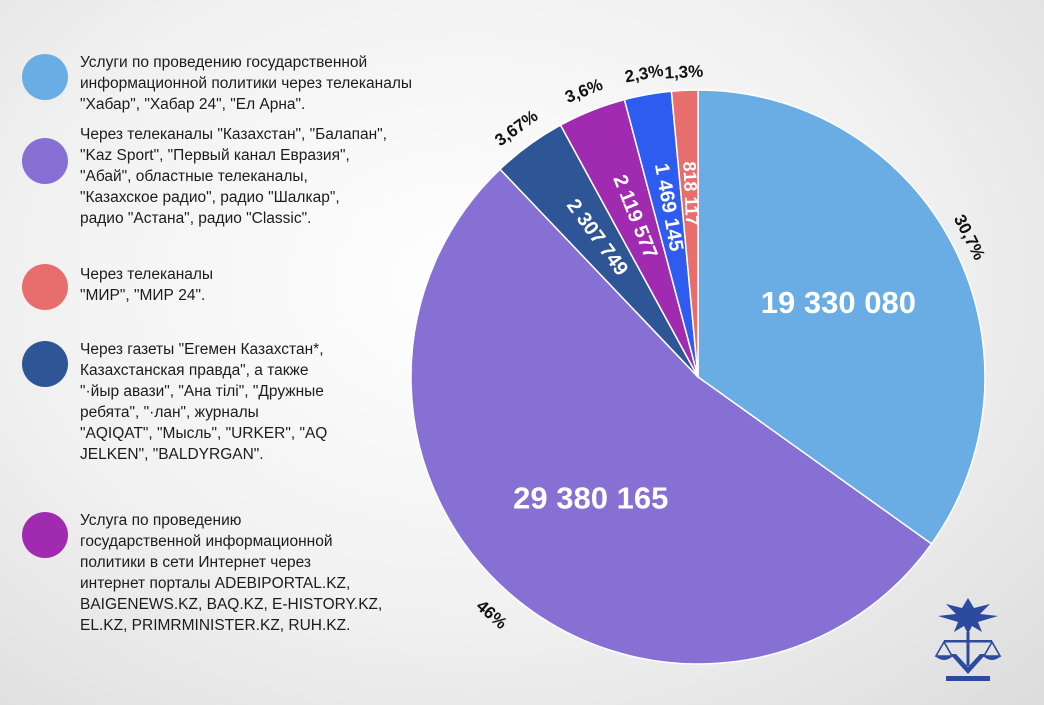 The width and height of the screenshot is (1044, 705). I want to click on slice-percent-label: 1,3%, so click(684, 72).